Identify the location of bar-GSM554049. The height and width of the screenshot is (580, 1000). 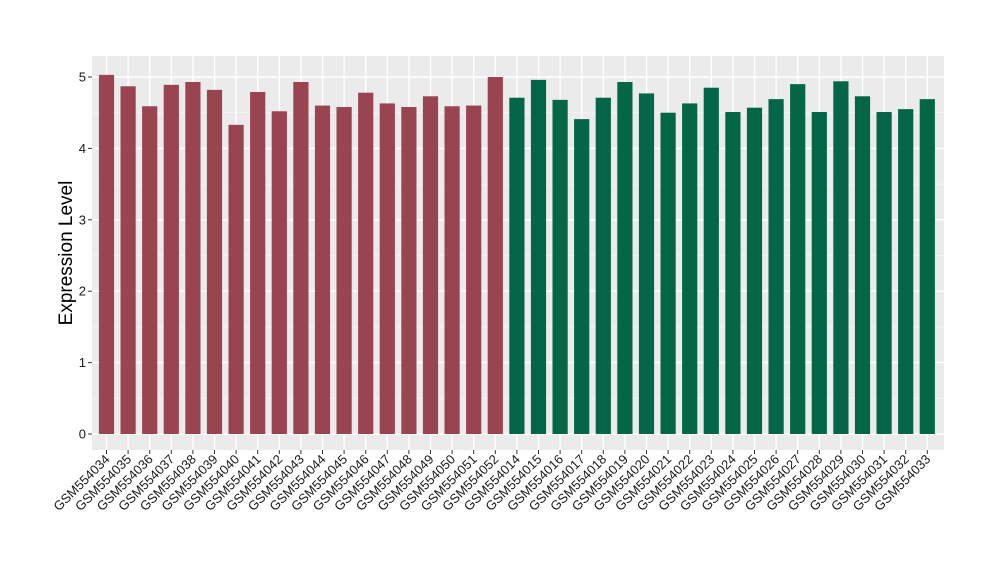
(430, 265).